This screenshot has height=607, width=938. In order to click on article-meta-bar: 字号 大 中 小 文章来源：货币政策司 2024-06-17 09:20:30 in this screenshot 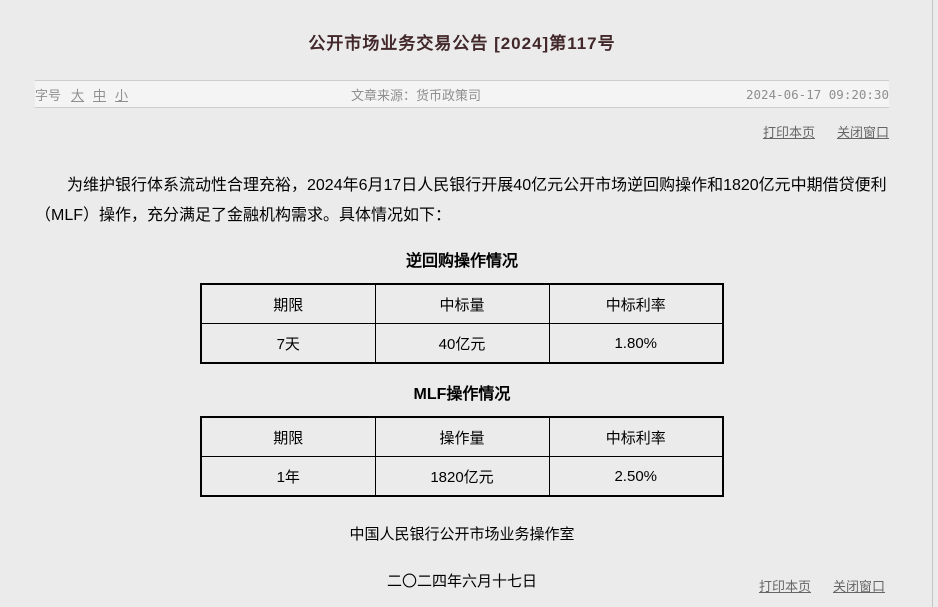, I will do `click(462, 94)`.